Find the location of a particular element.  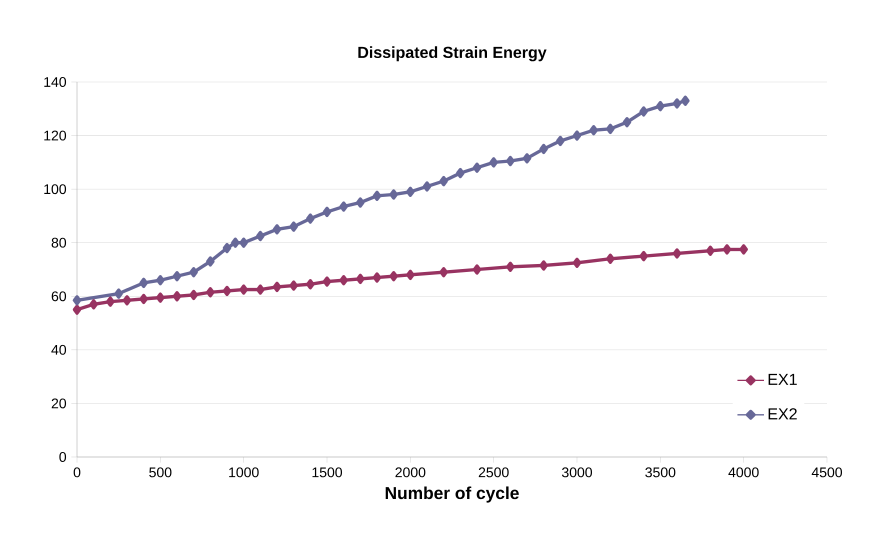

y-tick-label: 40 is located at coordinates (58, 349).